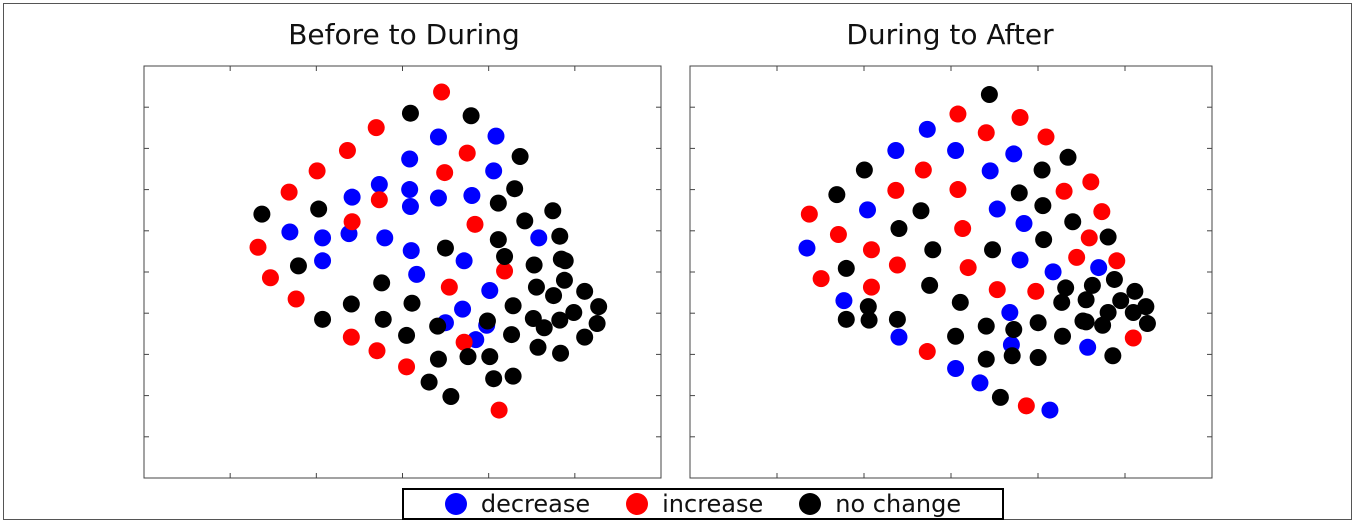 The image size is (1357, 525). I want to click on legend-label-decrease: decrease, so click(535, 504).